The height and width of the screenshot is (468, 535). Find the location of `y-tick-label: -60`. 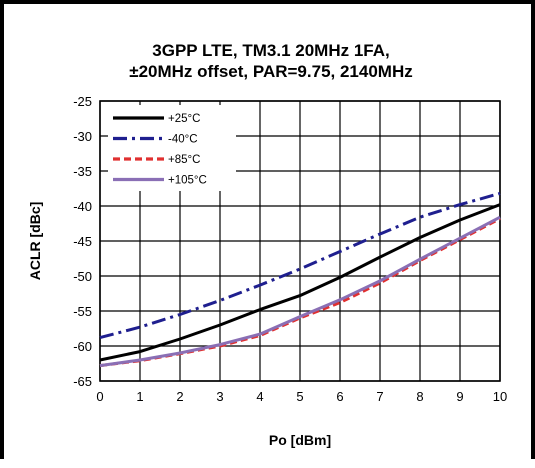

y-tick-label: -60 is located at coordinates (82, 346).